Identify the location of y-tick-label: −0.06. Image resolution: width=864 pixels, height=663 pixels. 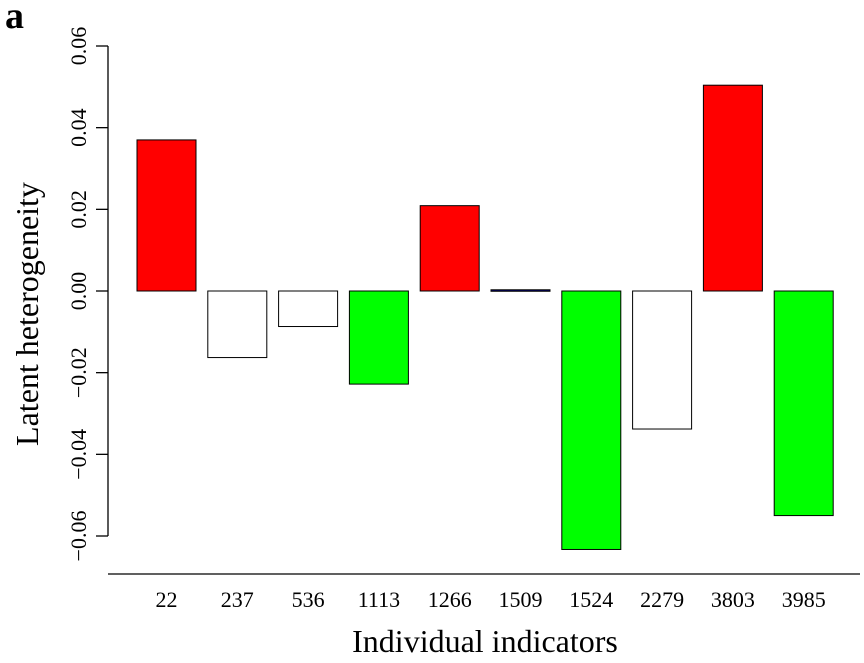
(78, 536).